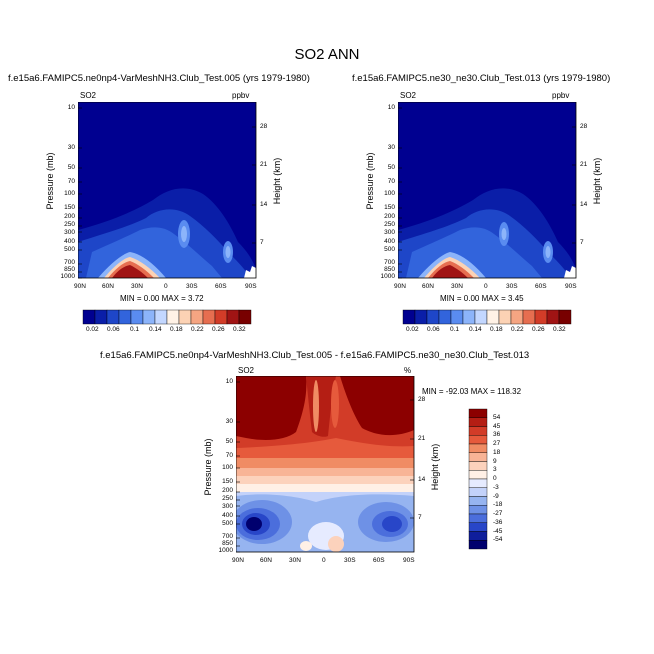  I want to click on panel1-ytick: 30, so click(71, 147).